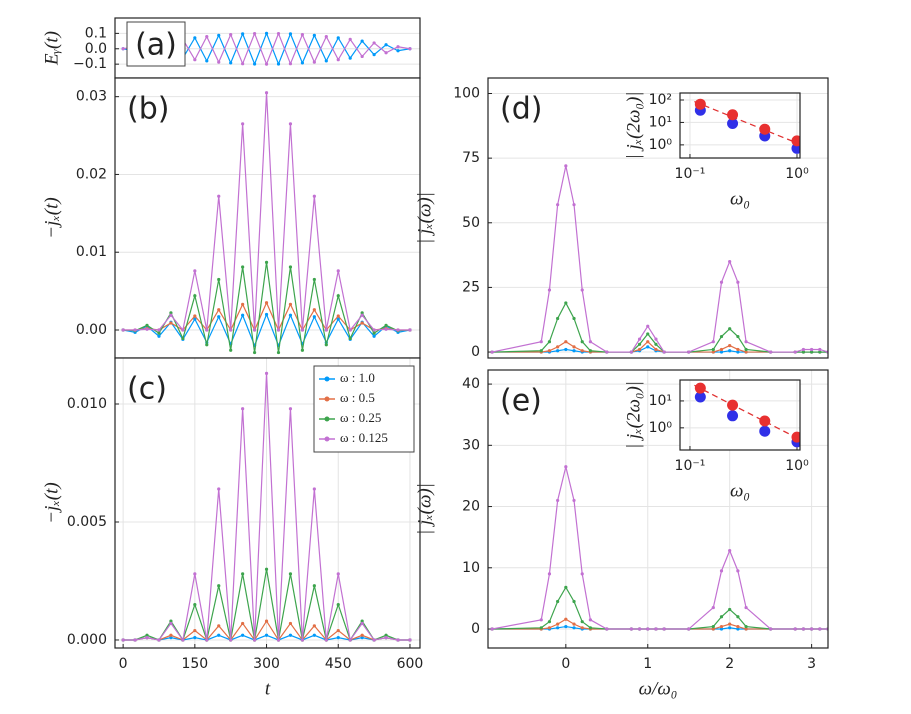  I want to click on legend-label: ω : 1.0, so click(357, 377).